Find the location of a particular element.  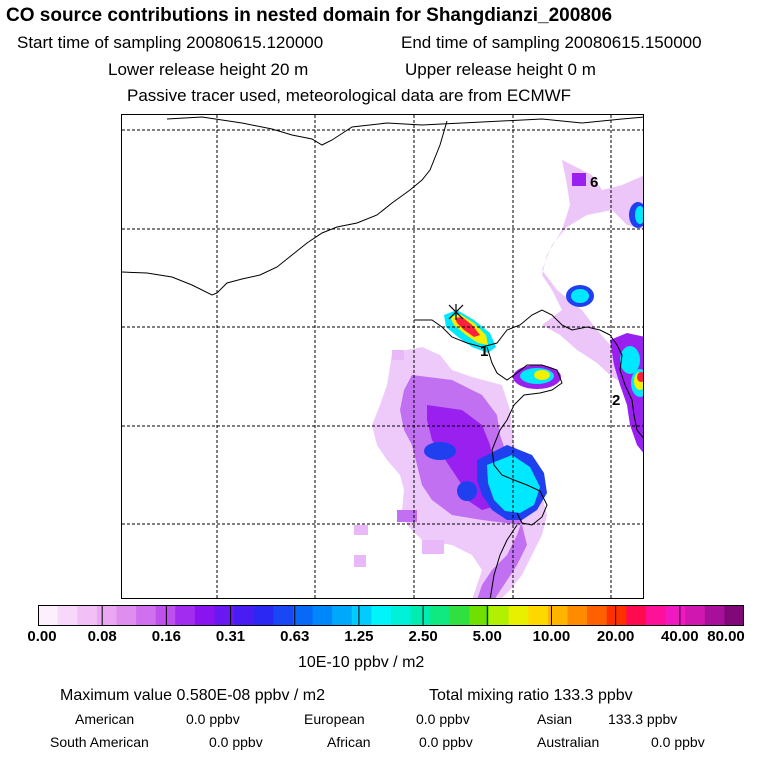

european-value: 0.0 ppbv is located at coordinates (443, 719).